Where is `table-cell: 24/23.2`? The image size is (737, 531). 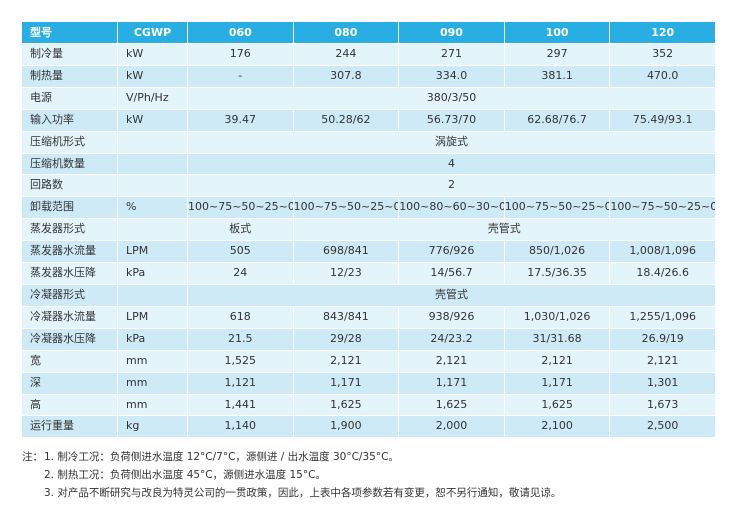 table-cell: 24/23.2 is located at coordinates (452, 339).